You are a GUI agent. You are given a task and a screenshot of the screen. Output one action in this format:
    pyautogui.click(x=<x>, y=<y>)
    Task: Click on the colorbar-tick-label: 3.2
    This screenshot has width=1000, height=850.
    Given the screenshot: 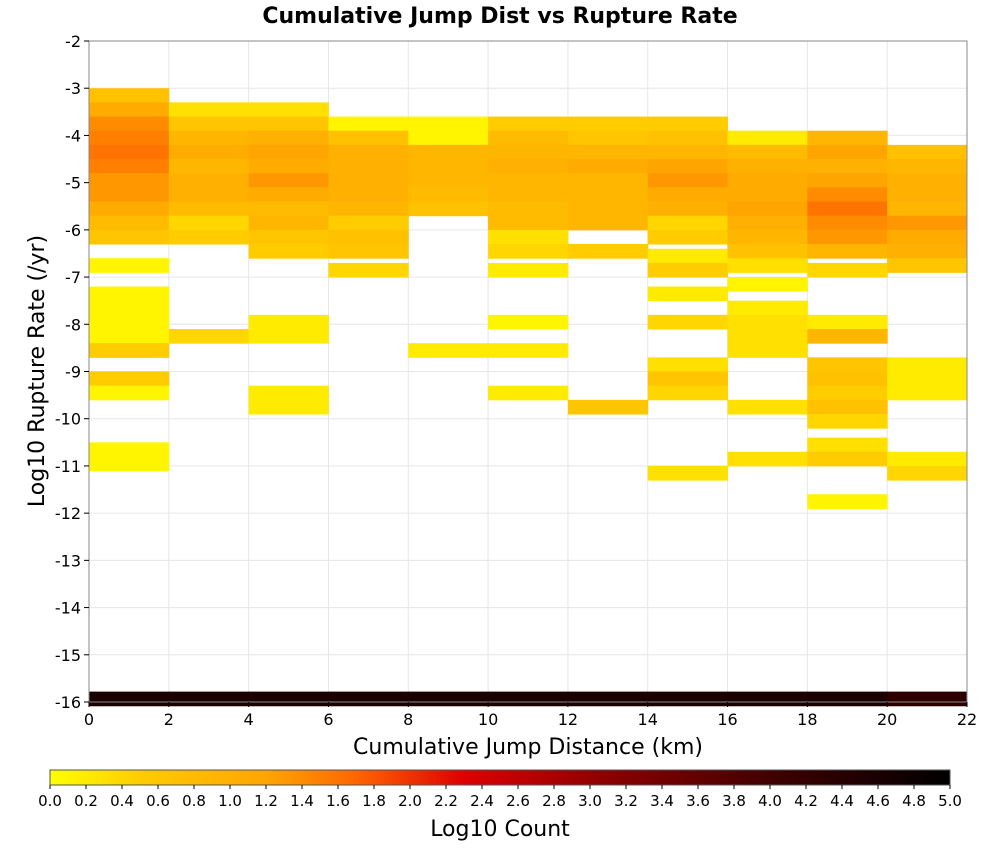 What is the action you would take?
    pyautogui.click(x=626, y=801)
    